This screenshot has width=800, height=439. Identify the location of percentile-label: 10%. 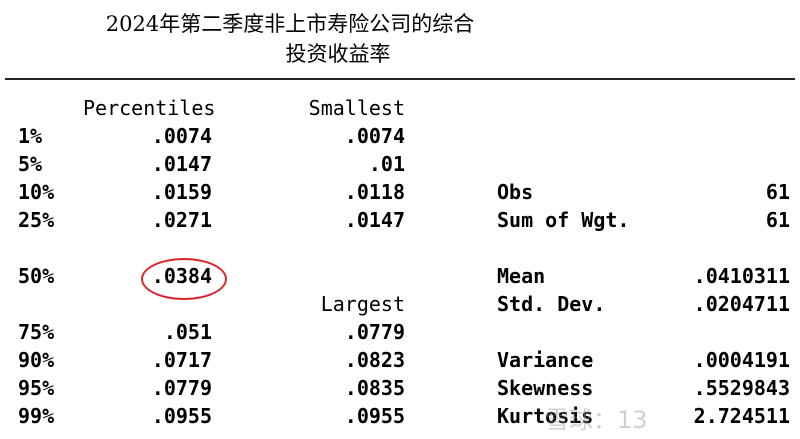
(36, 192).